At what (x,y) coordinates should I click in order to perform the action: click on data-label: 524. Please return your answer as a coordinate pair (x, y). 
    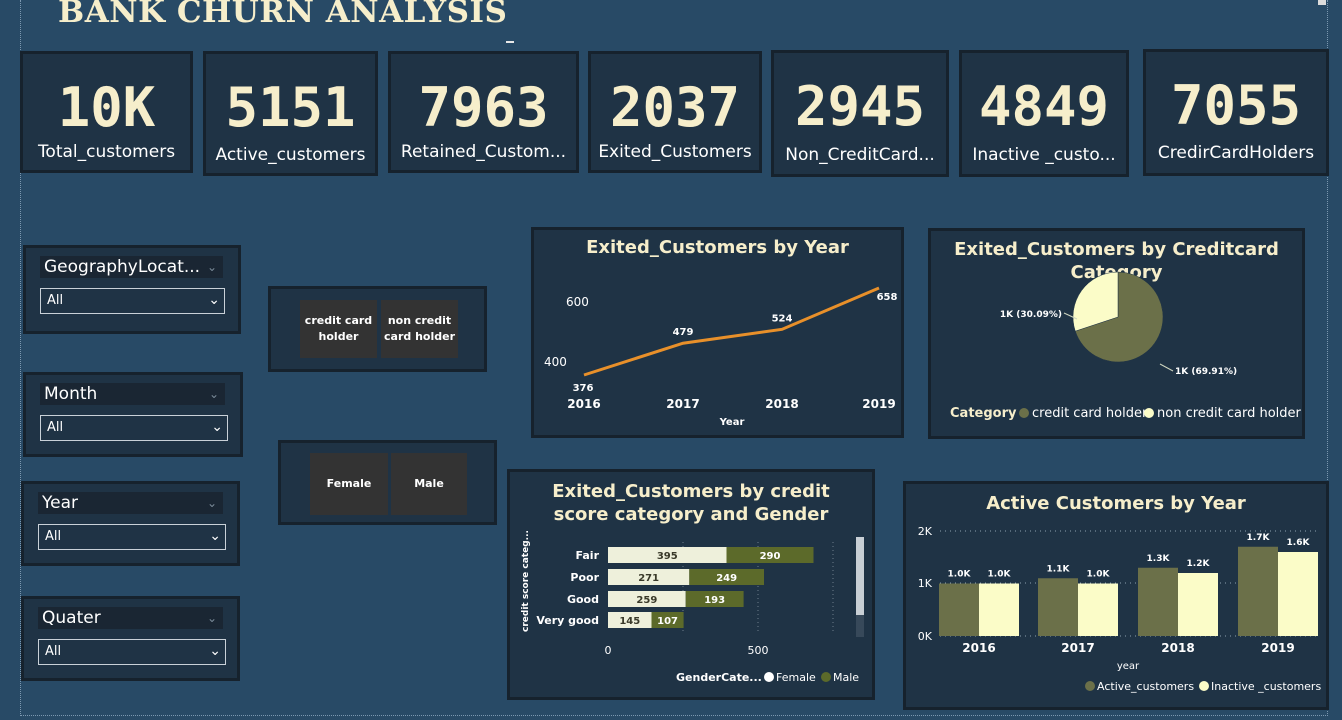
    Looking at the image, I should click on (782, 318).